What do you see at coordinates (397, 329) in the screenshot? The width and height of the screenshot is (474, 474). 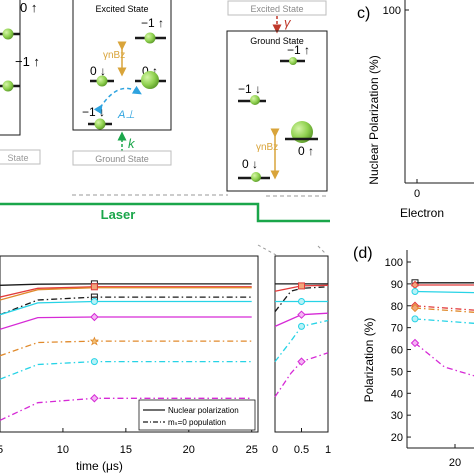 I see `y-tick-label: 70` at bounding box center [397, 329].